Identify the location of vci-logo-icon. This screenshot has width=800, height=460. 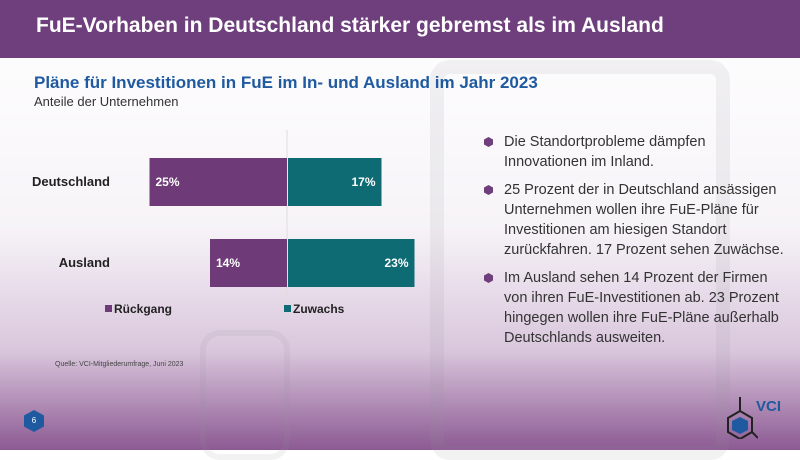
(742, 418).